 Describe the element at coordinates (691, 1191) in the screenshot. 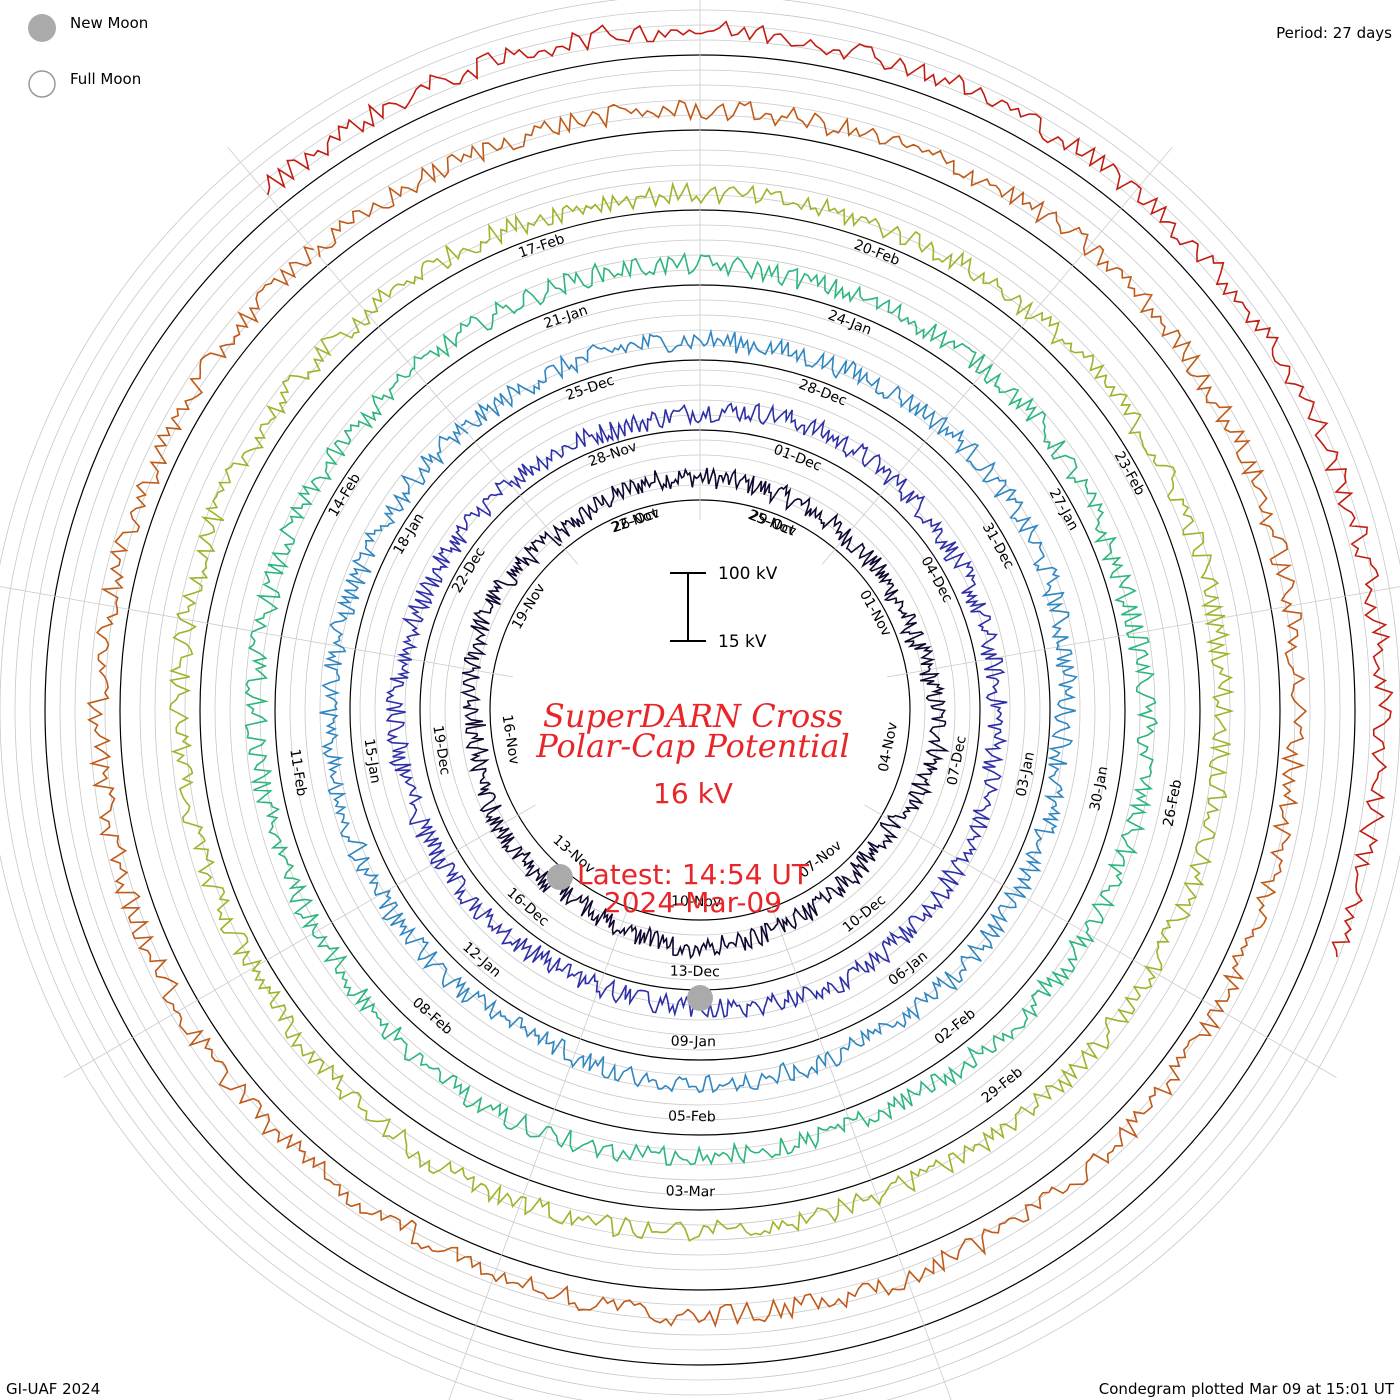

I see `date-tick-label: 03-Mar` at that location.